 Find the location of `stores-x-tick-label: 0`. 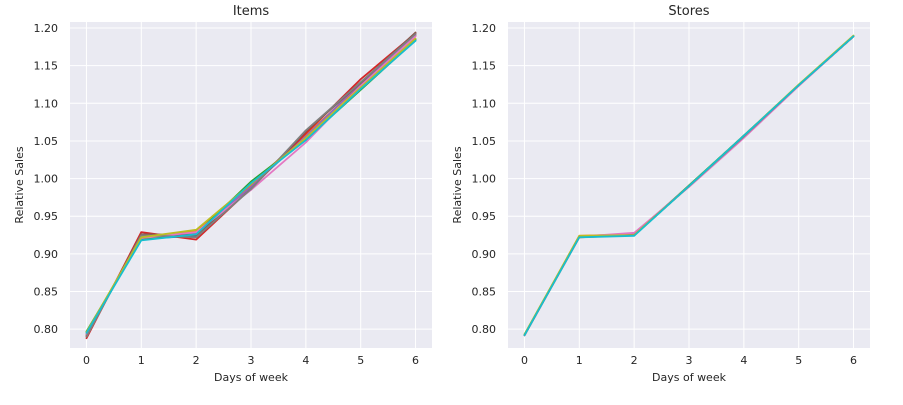

stores-x-tick-label: 0 is located at coordinates (524, 360).